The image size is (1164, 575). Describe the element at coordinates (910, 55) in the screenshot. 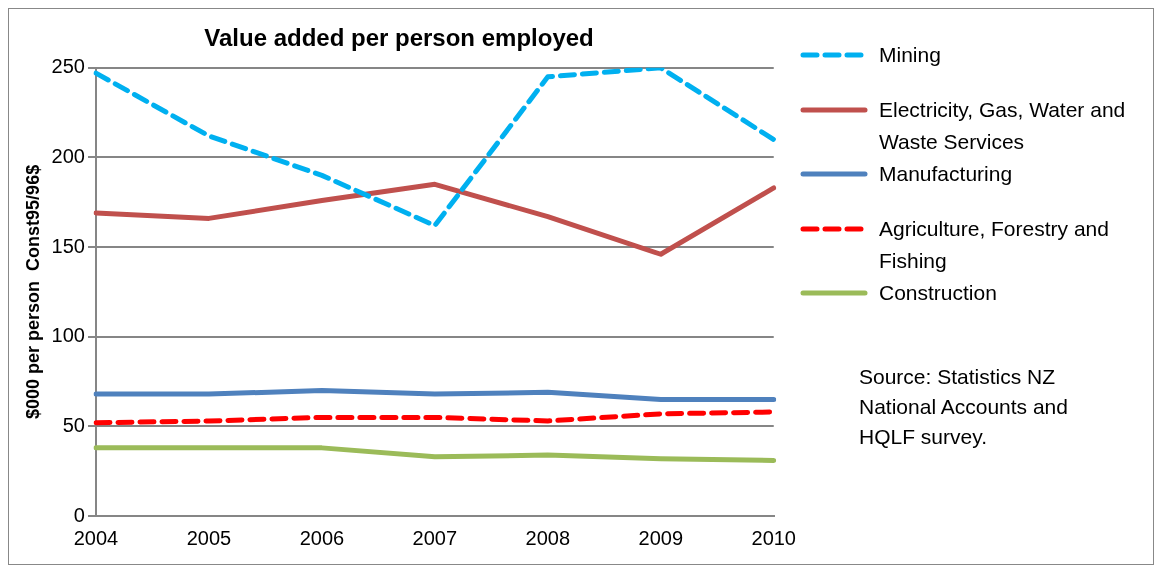

I see `legend-label: Mining` at that location.